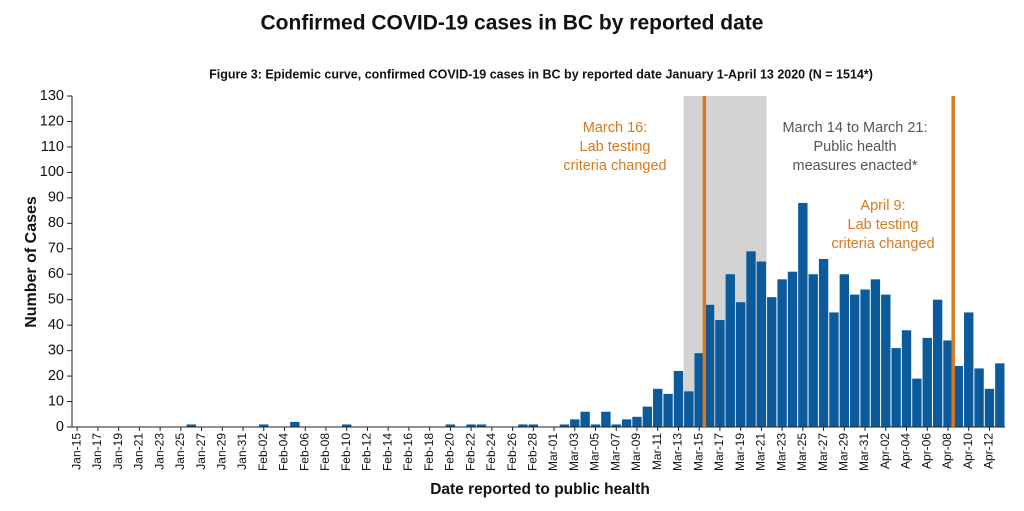 The height and width of the screenshot is (511, 1024). I want to click on x-tick-label: Mar-13, so click(678, 452).